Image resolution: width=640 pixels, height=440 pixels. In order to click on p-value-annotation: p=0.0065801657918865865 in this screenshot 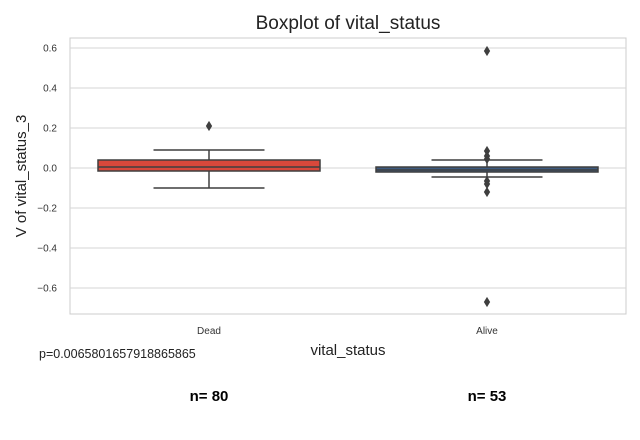, I will do `click(117, 354)`.